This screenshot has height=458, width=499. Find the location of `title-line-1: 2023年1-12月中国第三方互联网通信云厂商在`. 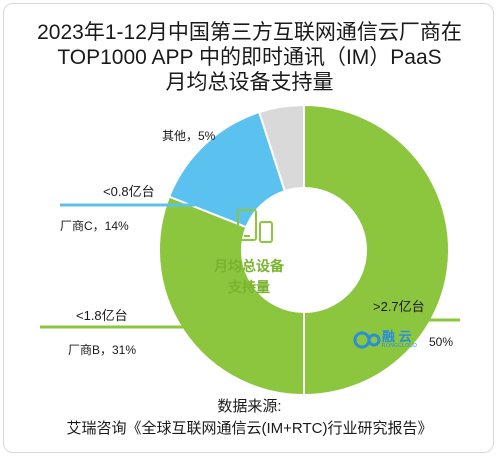

title-line-1: 2023年1-12月中国第三方互联网通信云厂商在 is located at coordinates (249, 32).